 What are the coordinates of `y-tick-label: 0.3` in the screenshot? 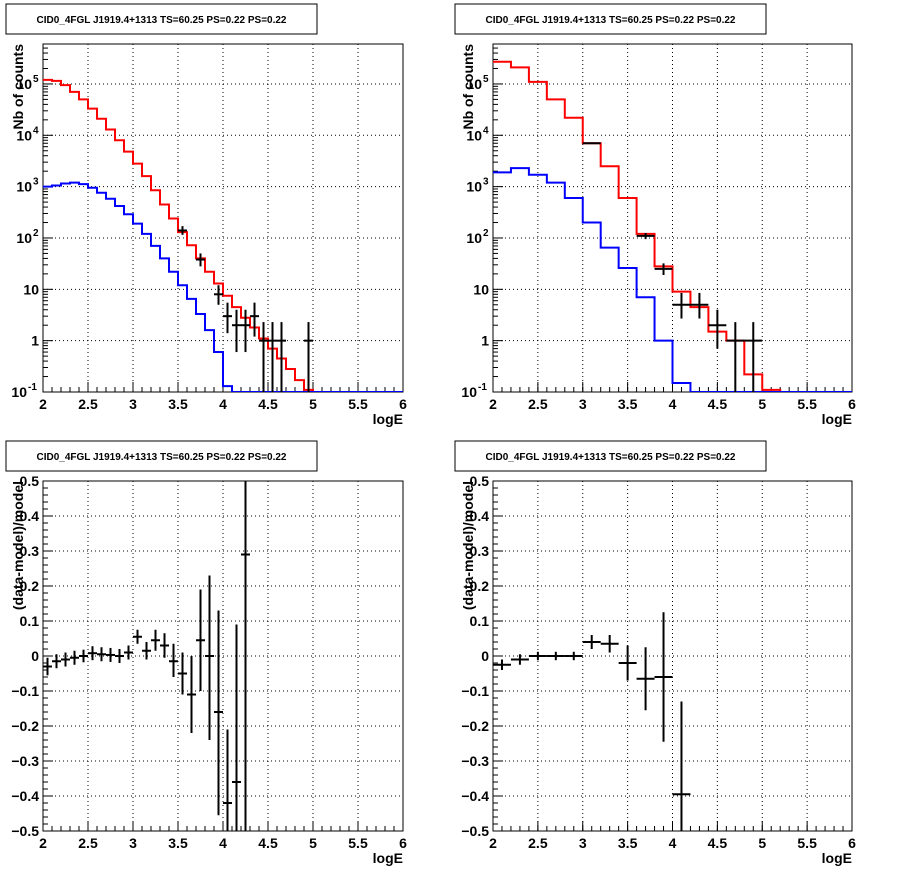 It's located at (480, 551).